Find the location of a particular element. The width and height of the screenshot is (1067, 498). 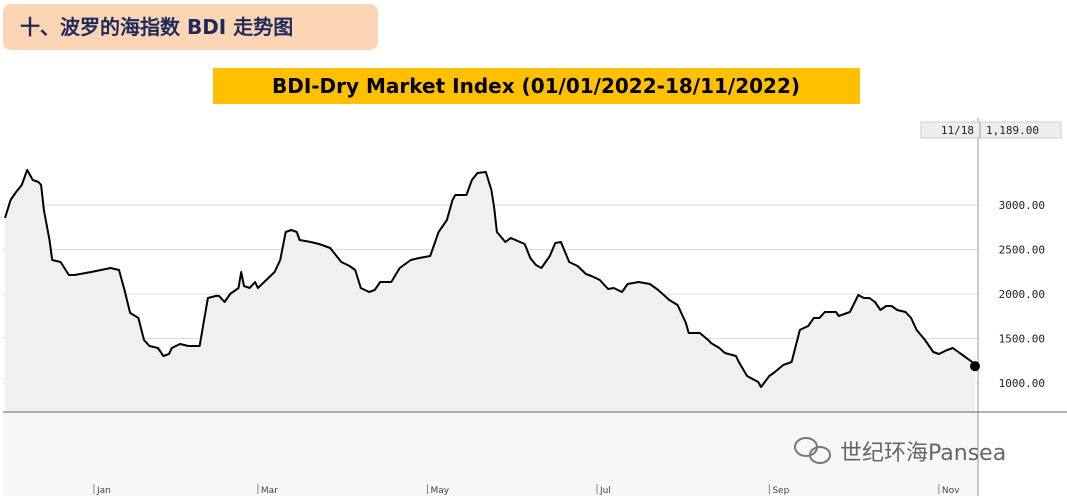

y-tick-label: 2000.00 is located at coordinates (1022, 294).